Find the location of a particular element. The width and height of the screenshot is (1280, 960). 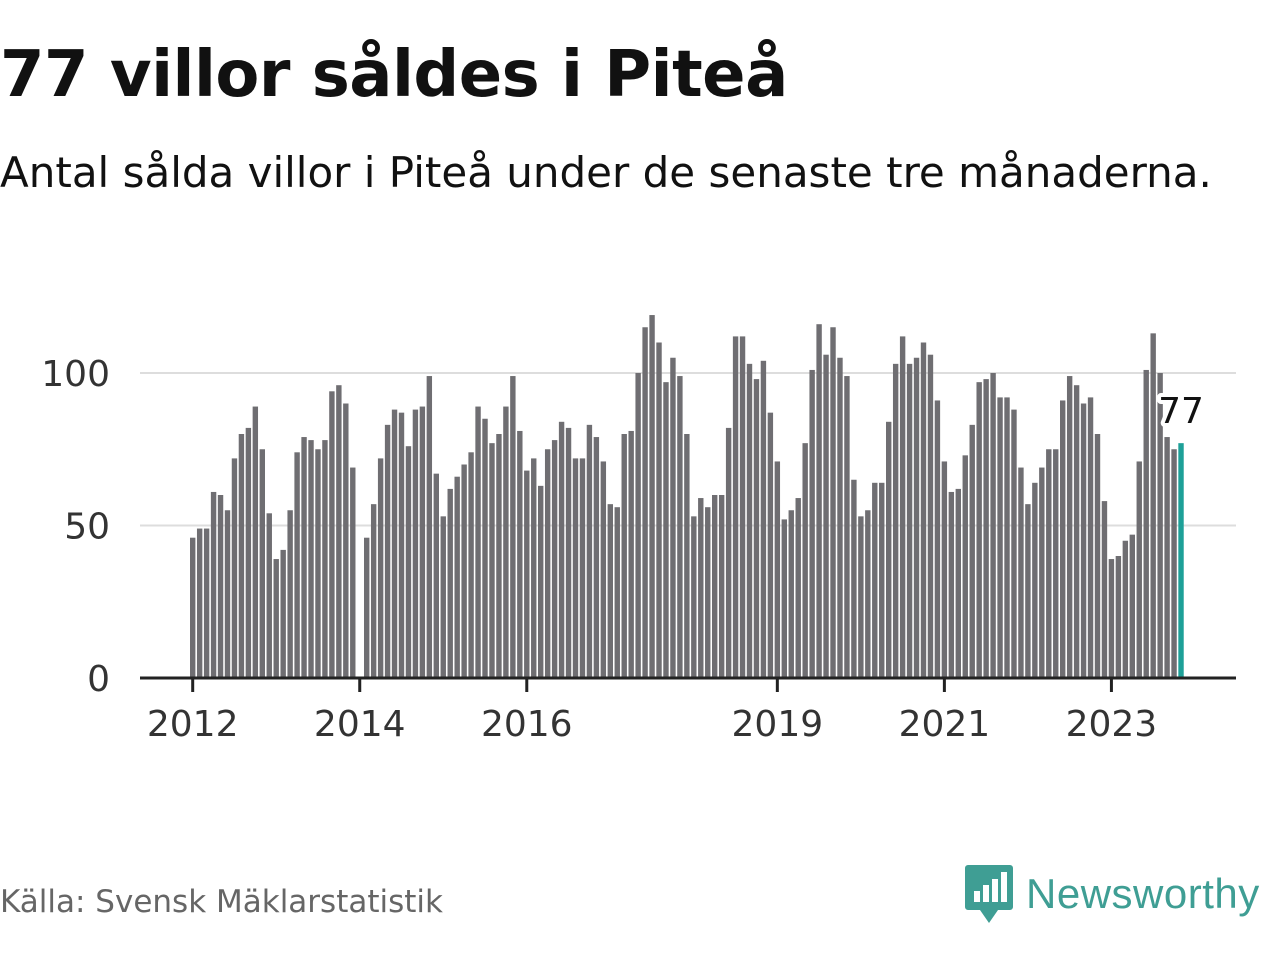

brand-logo: Newsworthy is located at coordinates (1112, 894).